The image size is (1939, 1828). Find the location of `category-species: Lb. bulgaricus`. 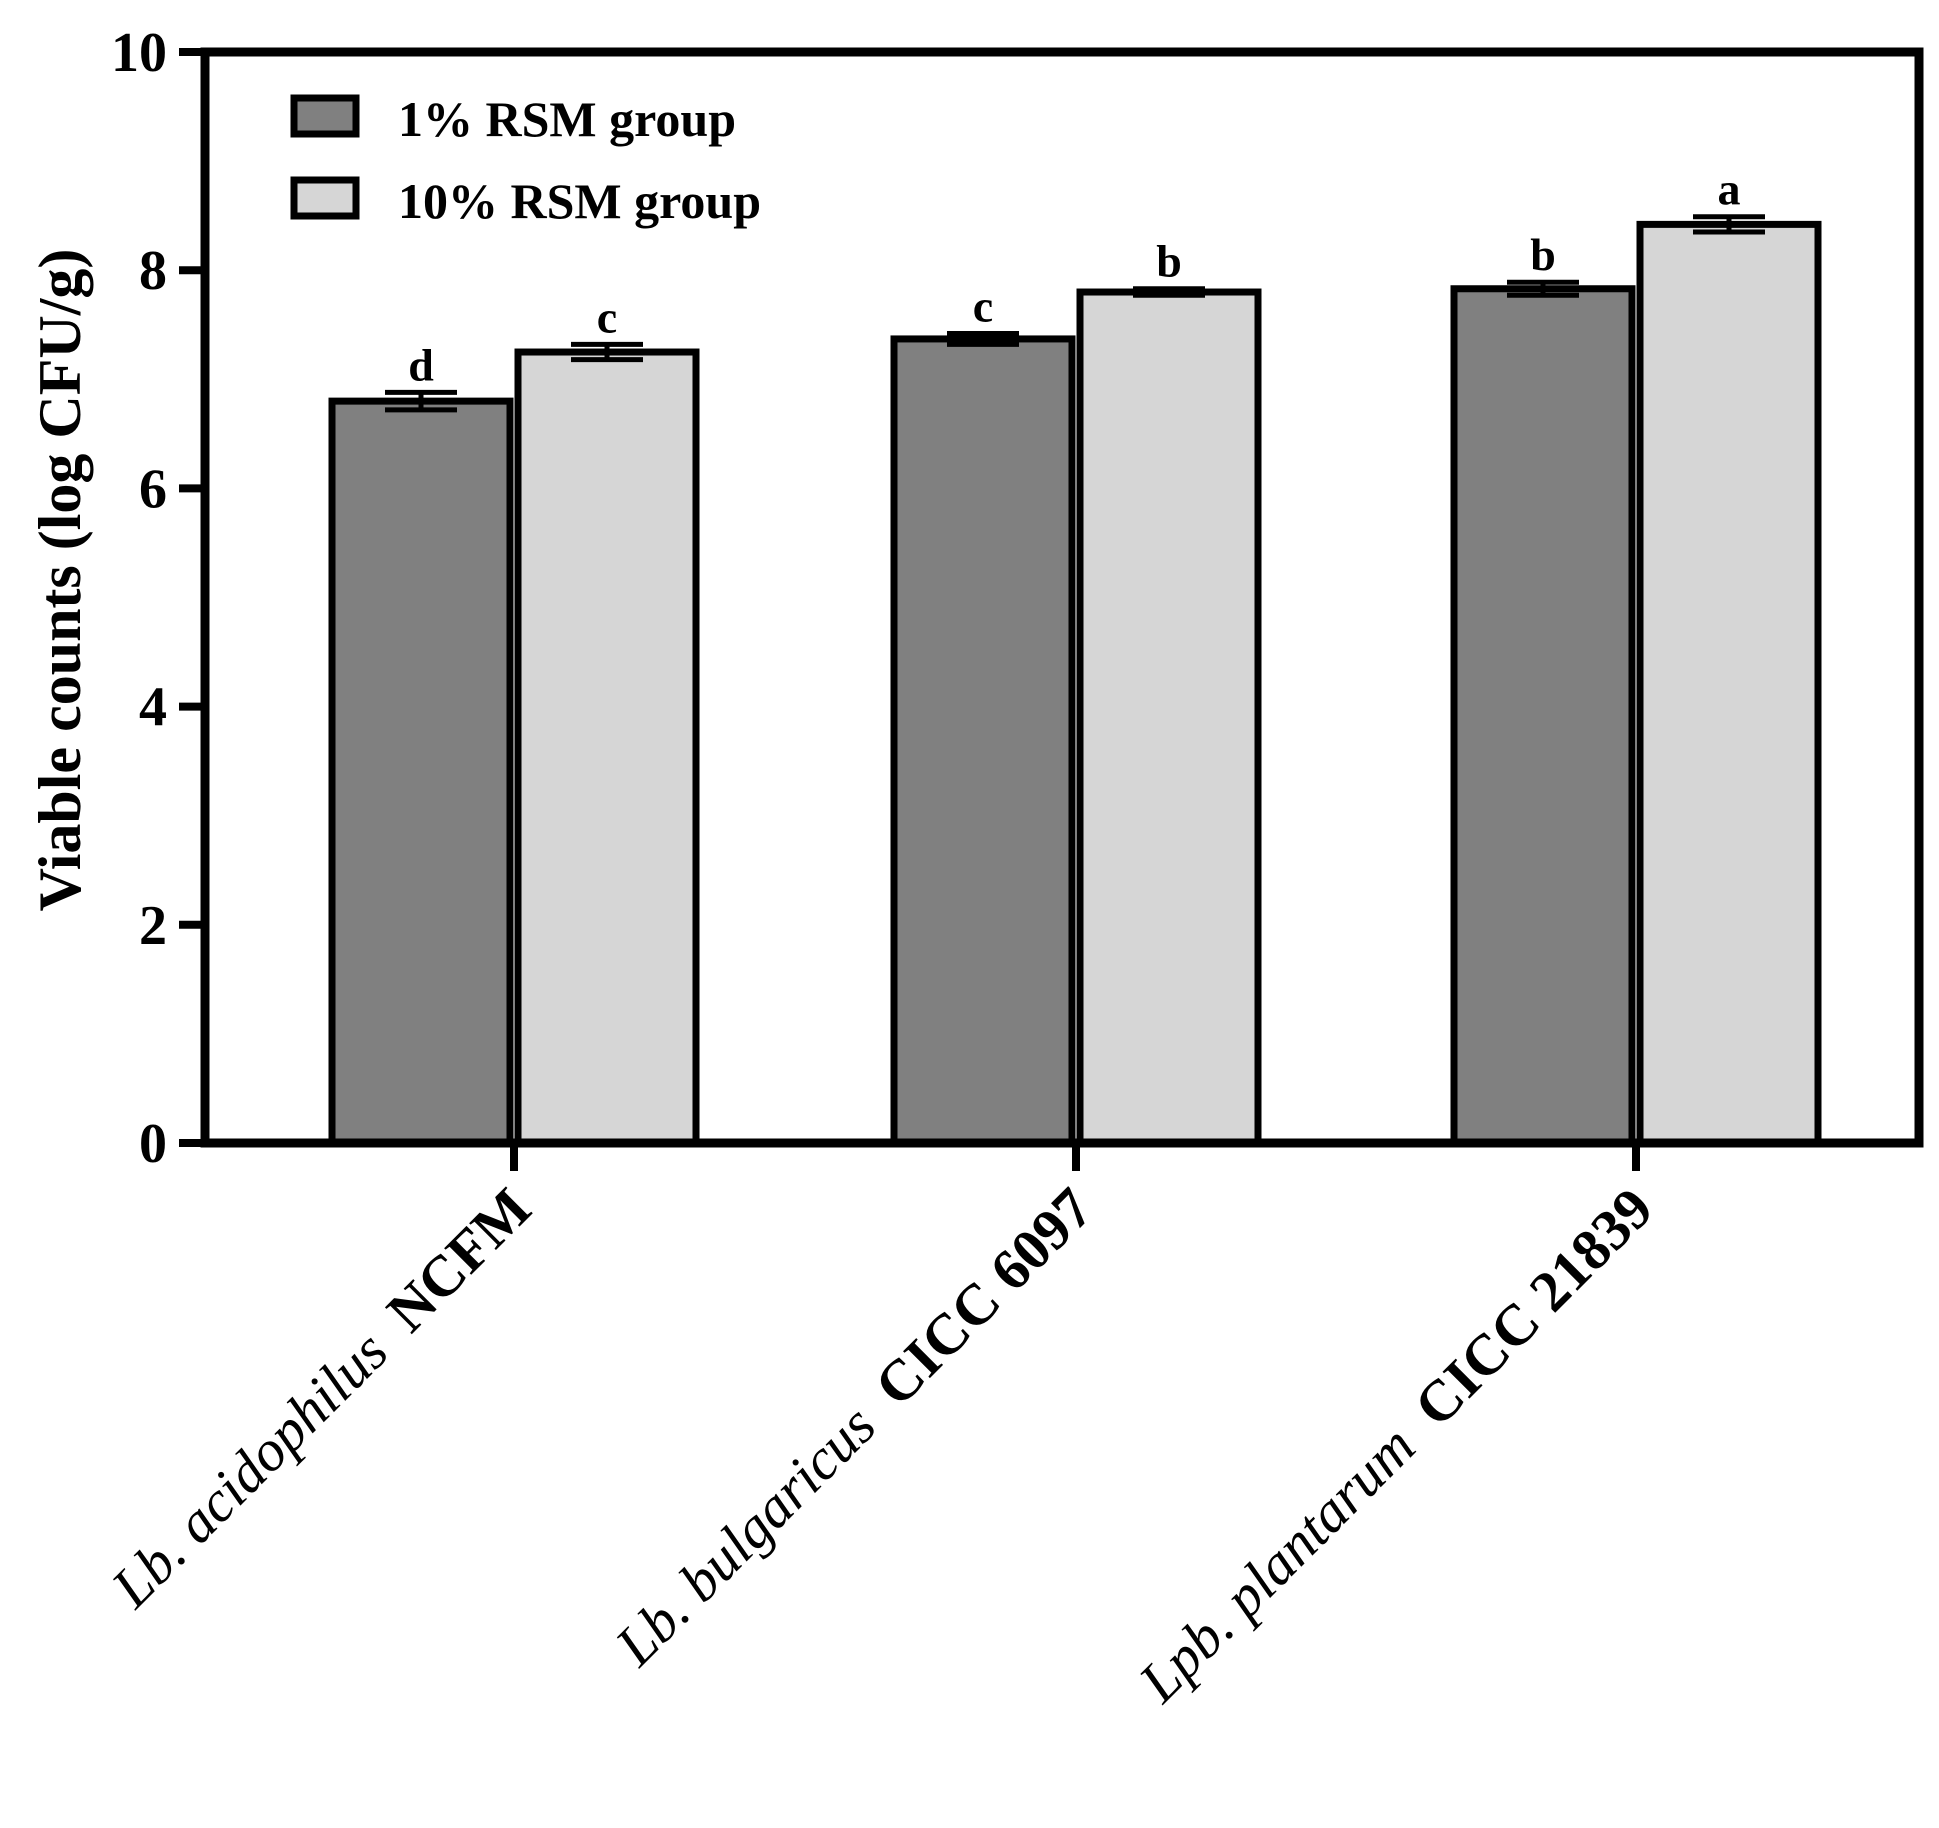

category-species: Lb. bulgaricus is located at coordinates (745, 1535).